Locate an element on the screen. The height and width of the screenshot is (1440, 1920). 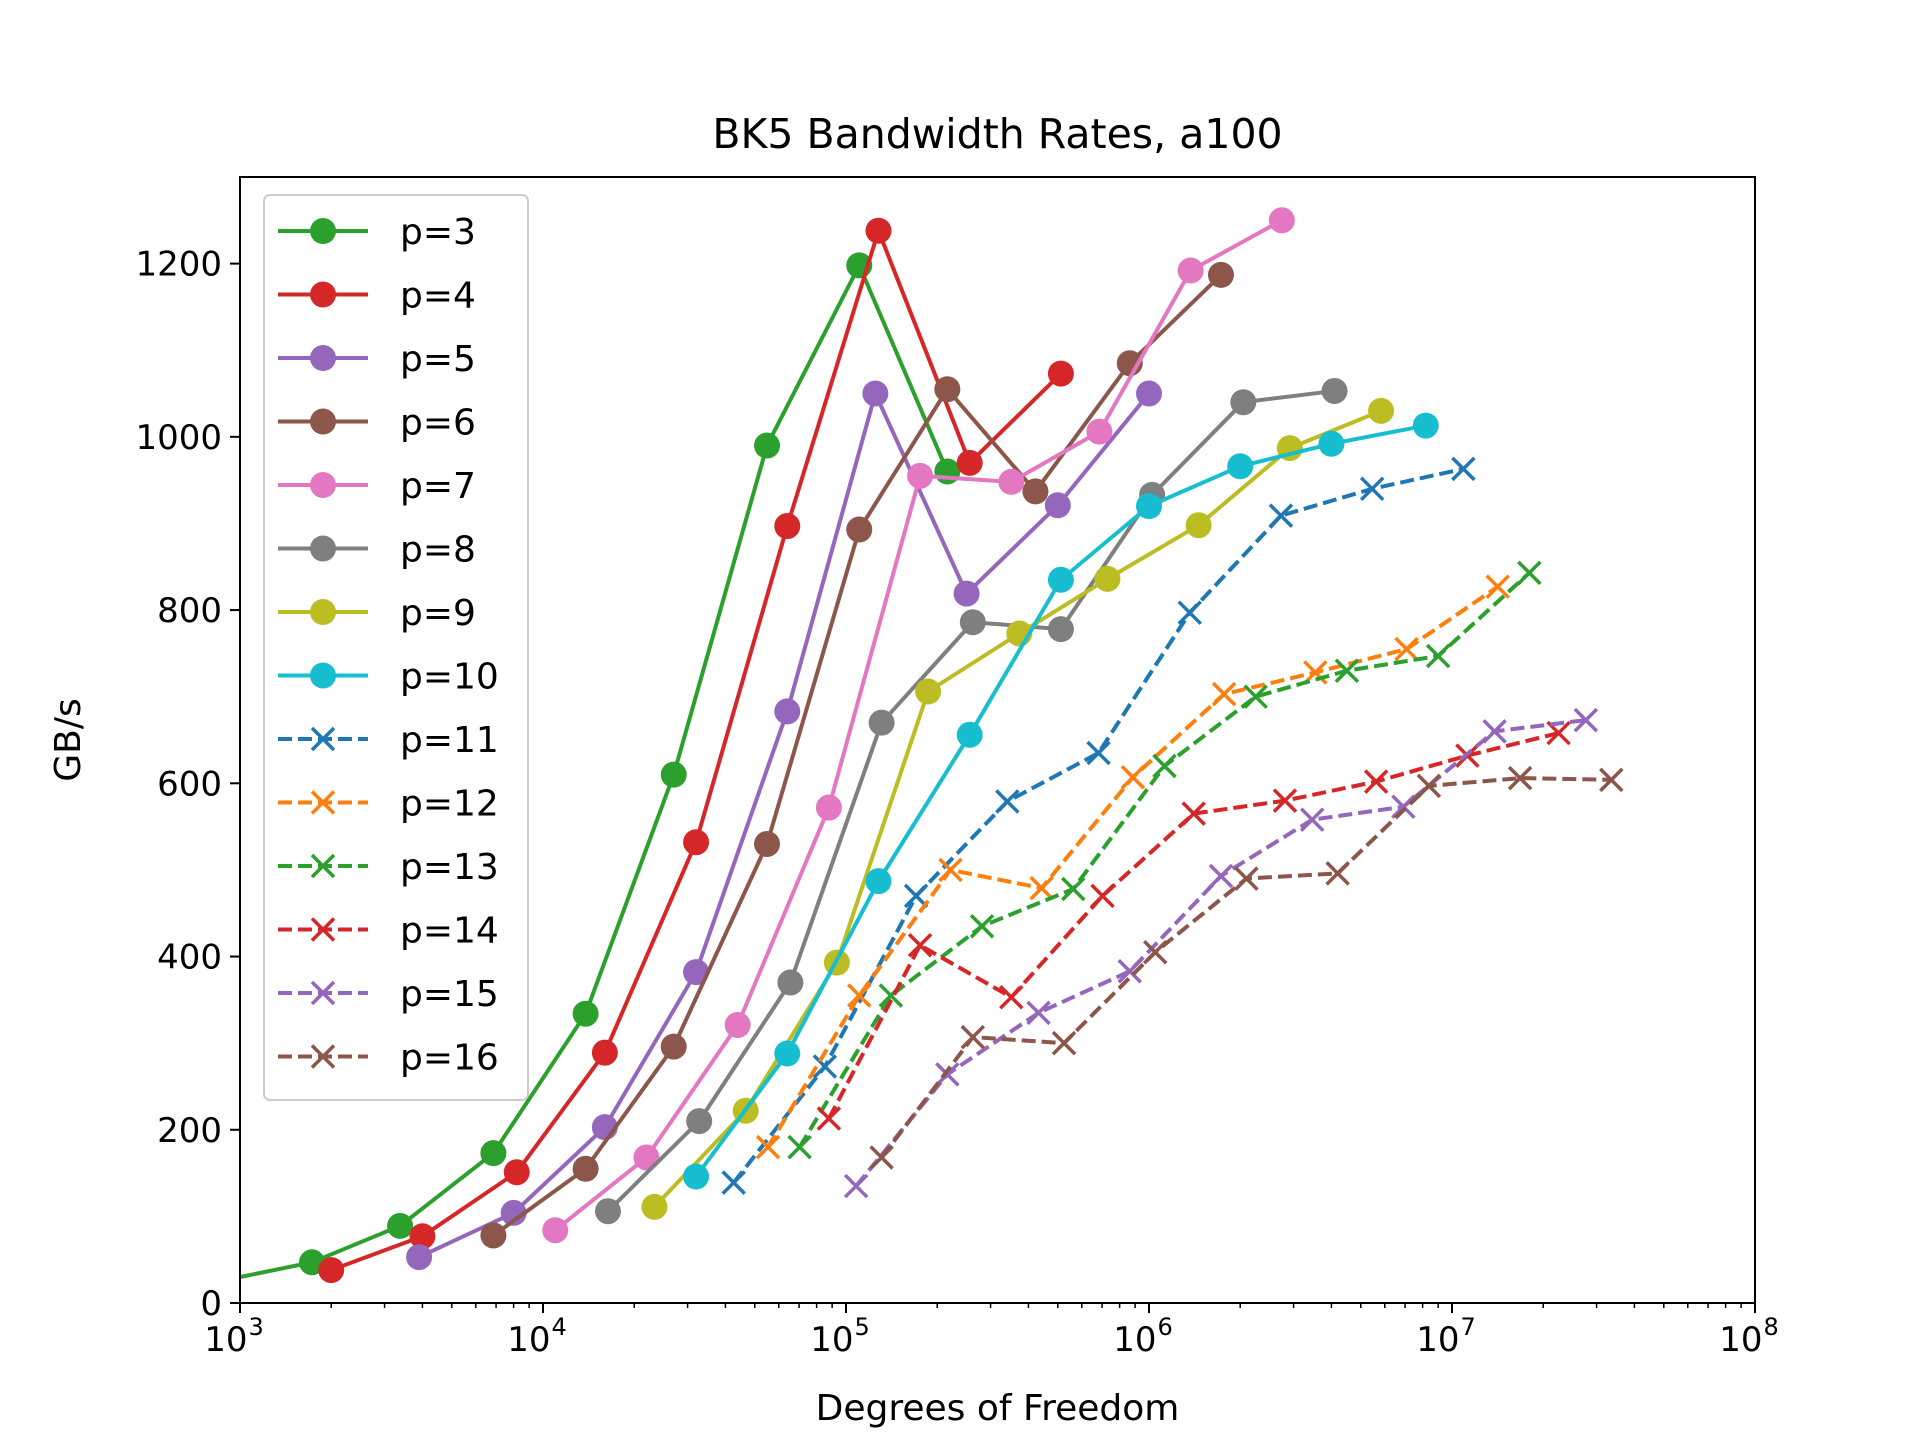
data-point-p=16-7 is located at coordinates (1520, 778).